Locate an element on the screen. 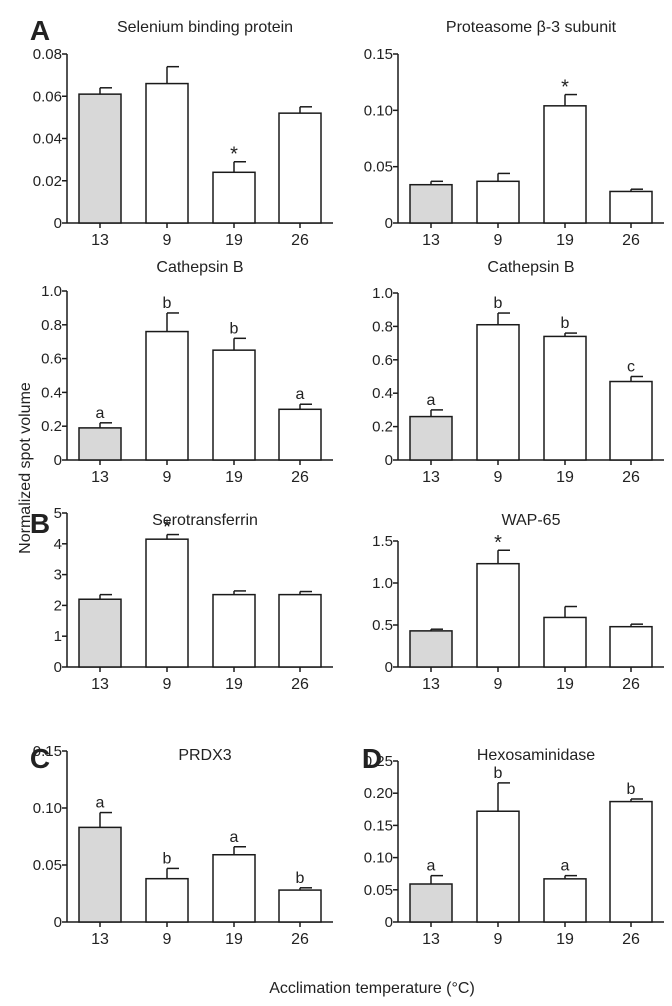 Image resolution: width=672 pixels, height=1006 pixels. x-axis-label: Acclimation temperature (°C) is located at coordinates (372, 988).